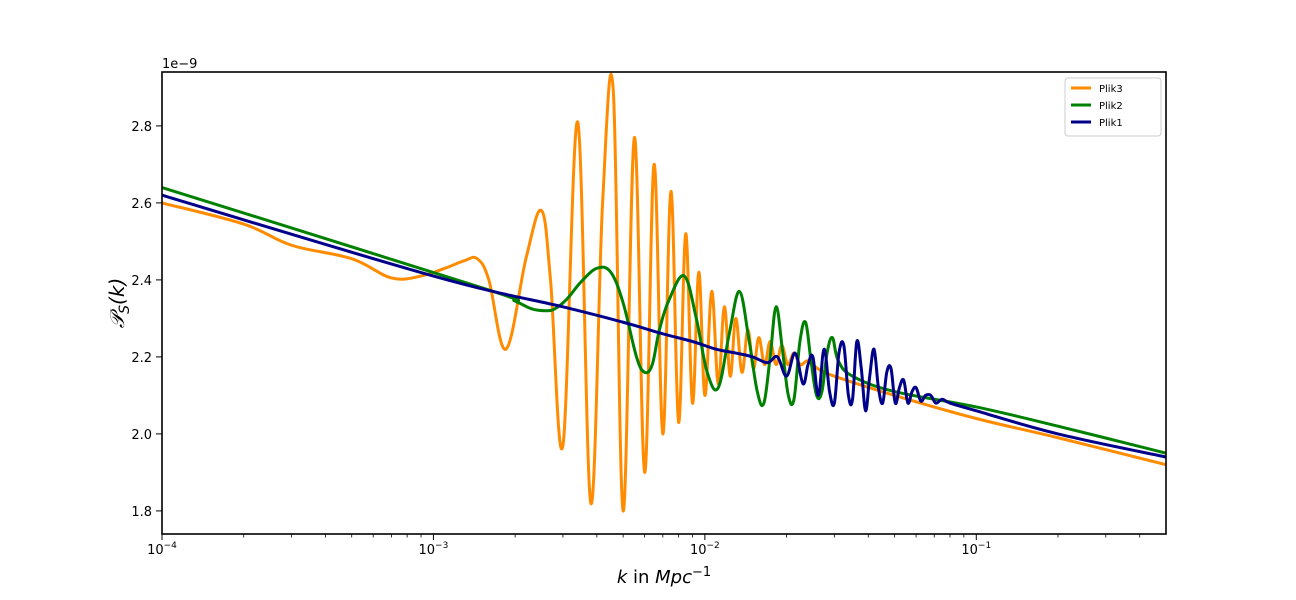 The height and width of the screenshot is (600, 1296). I want to click on x-tick-label: 10⁻², so click(705, 549).